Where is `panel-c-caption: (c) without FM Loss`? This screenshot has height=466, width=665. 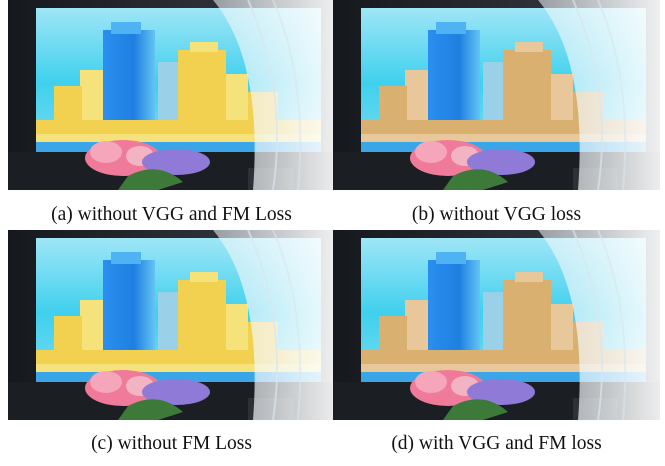
panel-c-caption: (c) without FM Loss is located at coordinates (171, 443).